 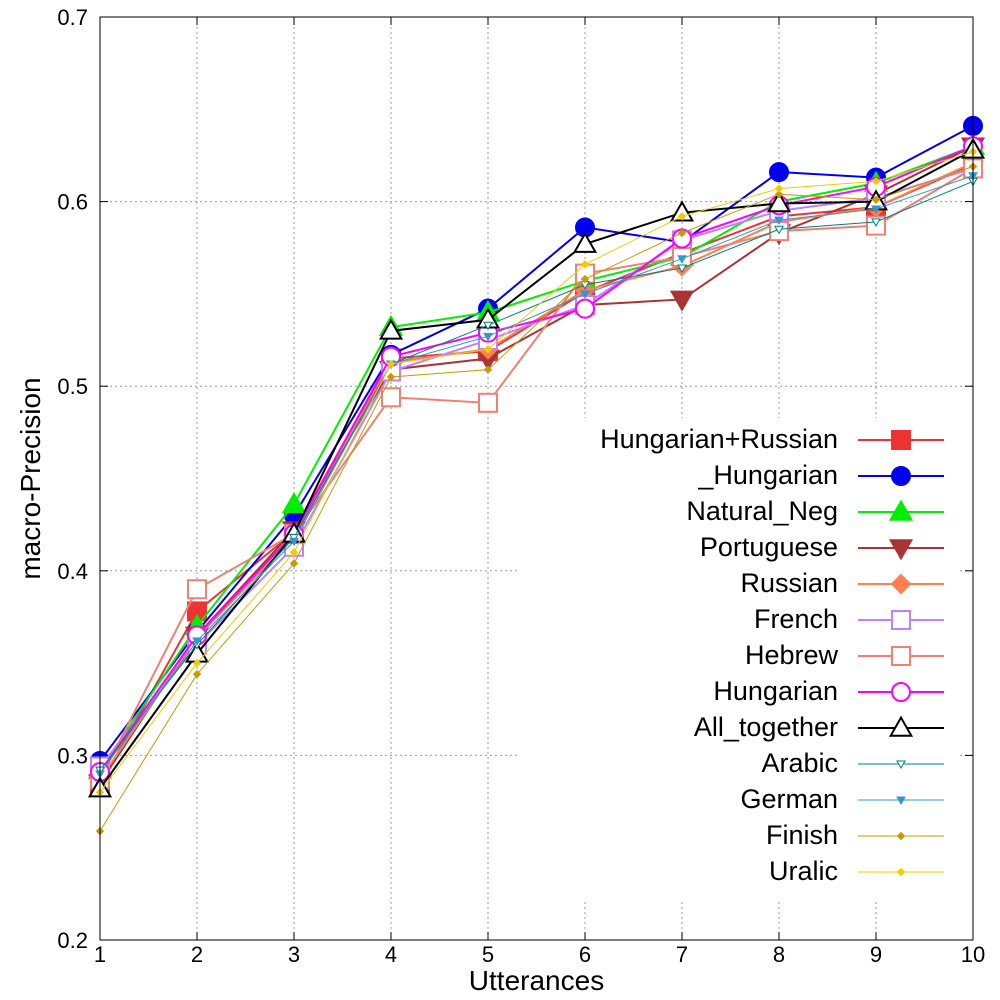 What do you see at coordinates (844, 655) in the screenshot?
I see `legend-item: Hebrew` at bounding box center [844, 655].